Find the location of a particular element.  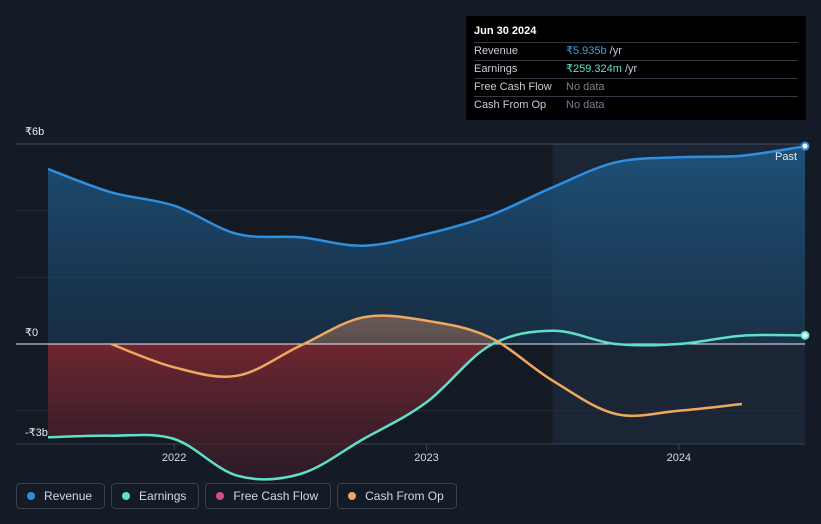

legend-item-cash-from-op: Cash From Op is located at coordinates (397, 496).